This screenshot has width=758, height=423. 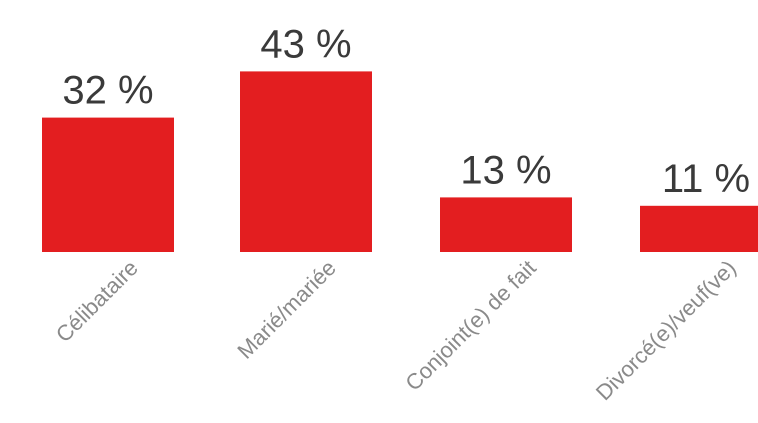 I want to click on category-label-2: Marié/mariée, so click(x=286, y=309).